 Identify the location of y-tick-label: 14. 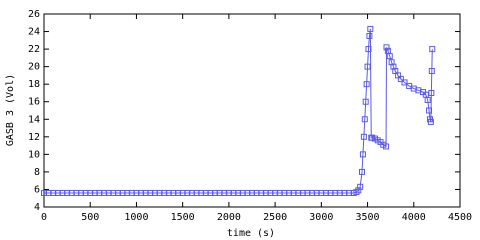
(34, 119).